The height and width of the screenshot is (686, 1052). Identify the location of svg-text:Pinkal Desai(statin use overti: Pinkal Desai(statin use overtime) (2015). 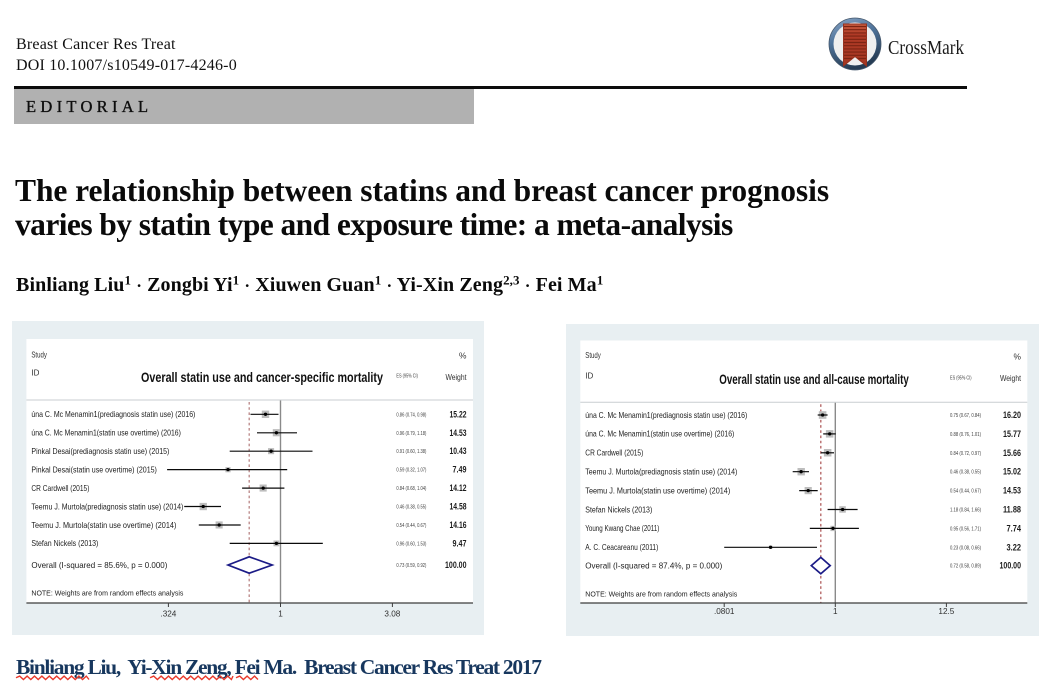
(94, 469).